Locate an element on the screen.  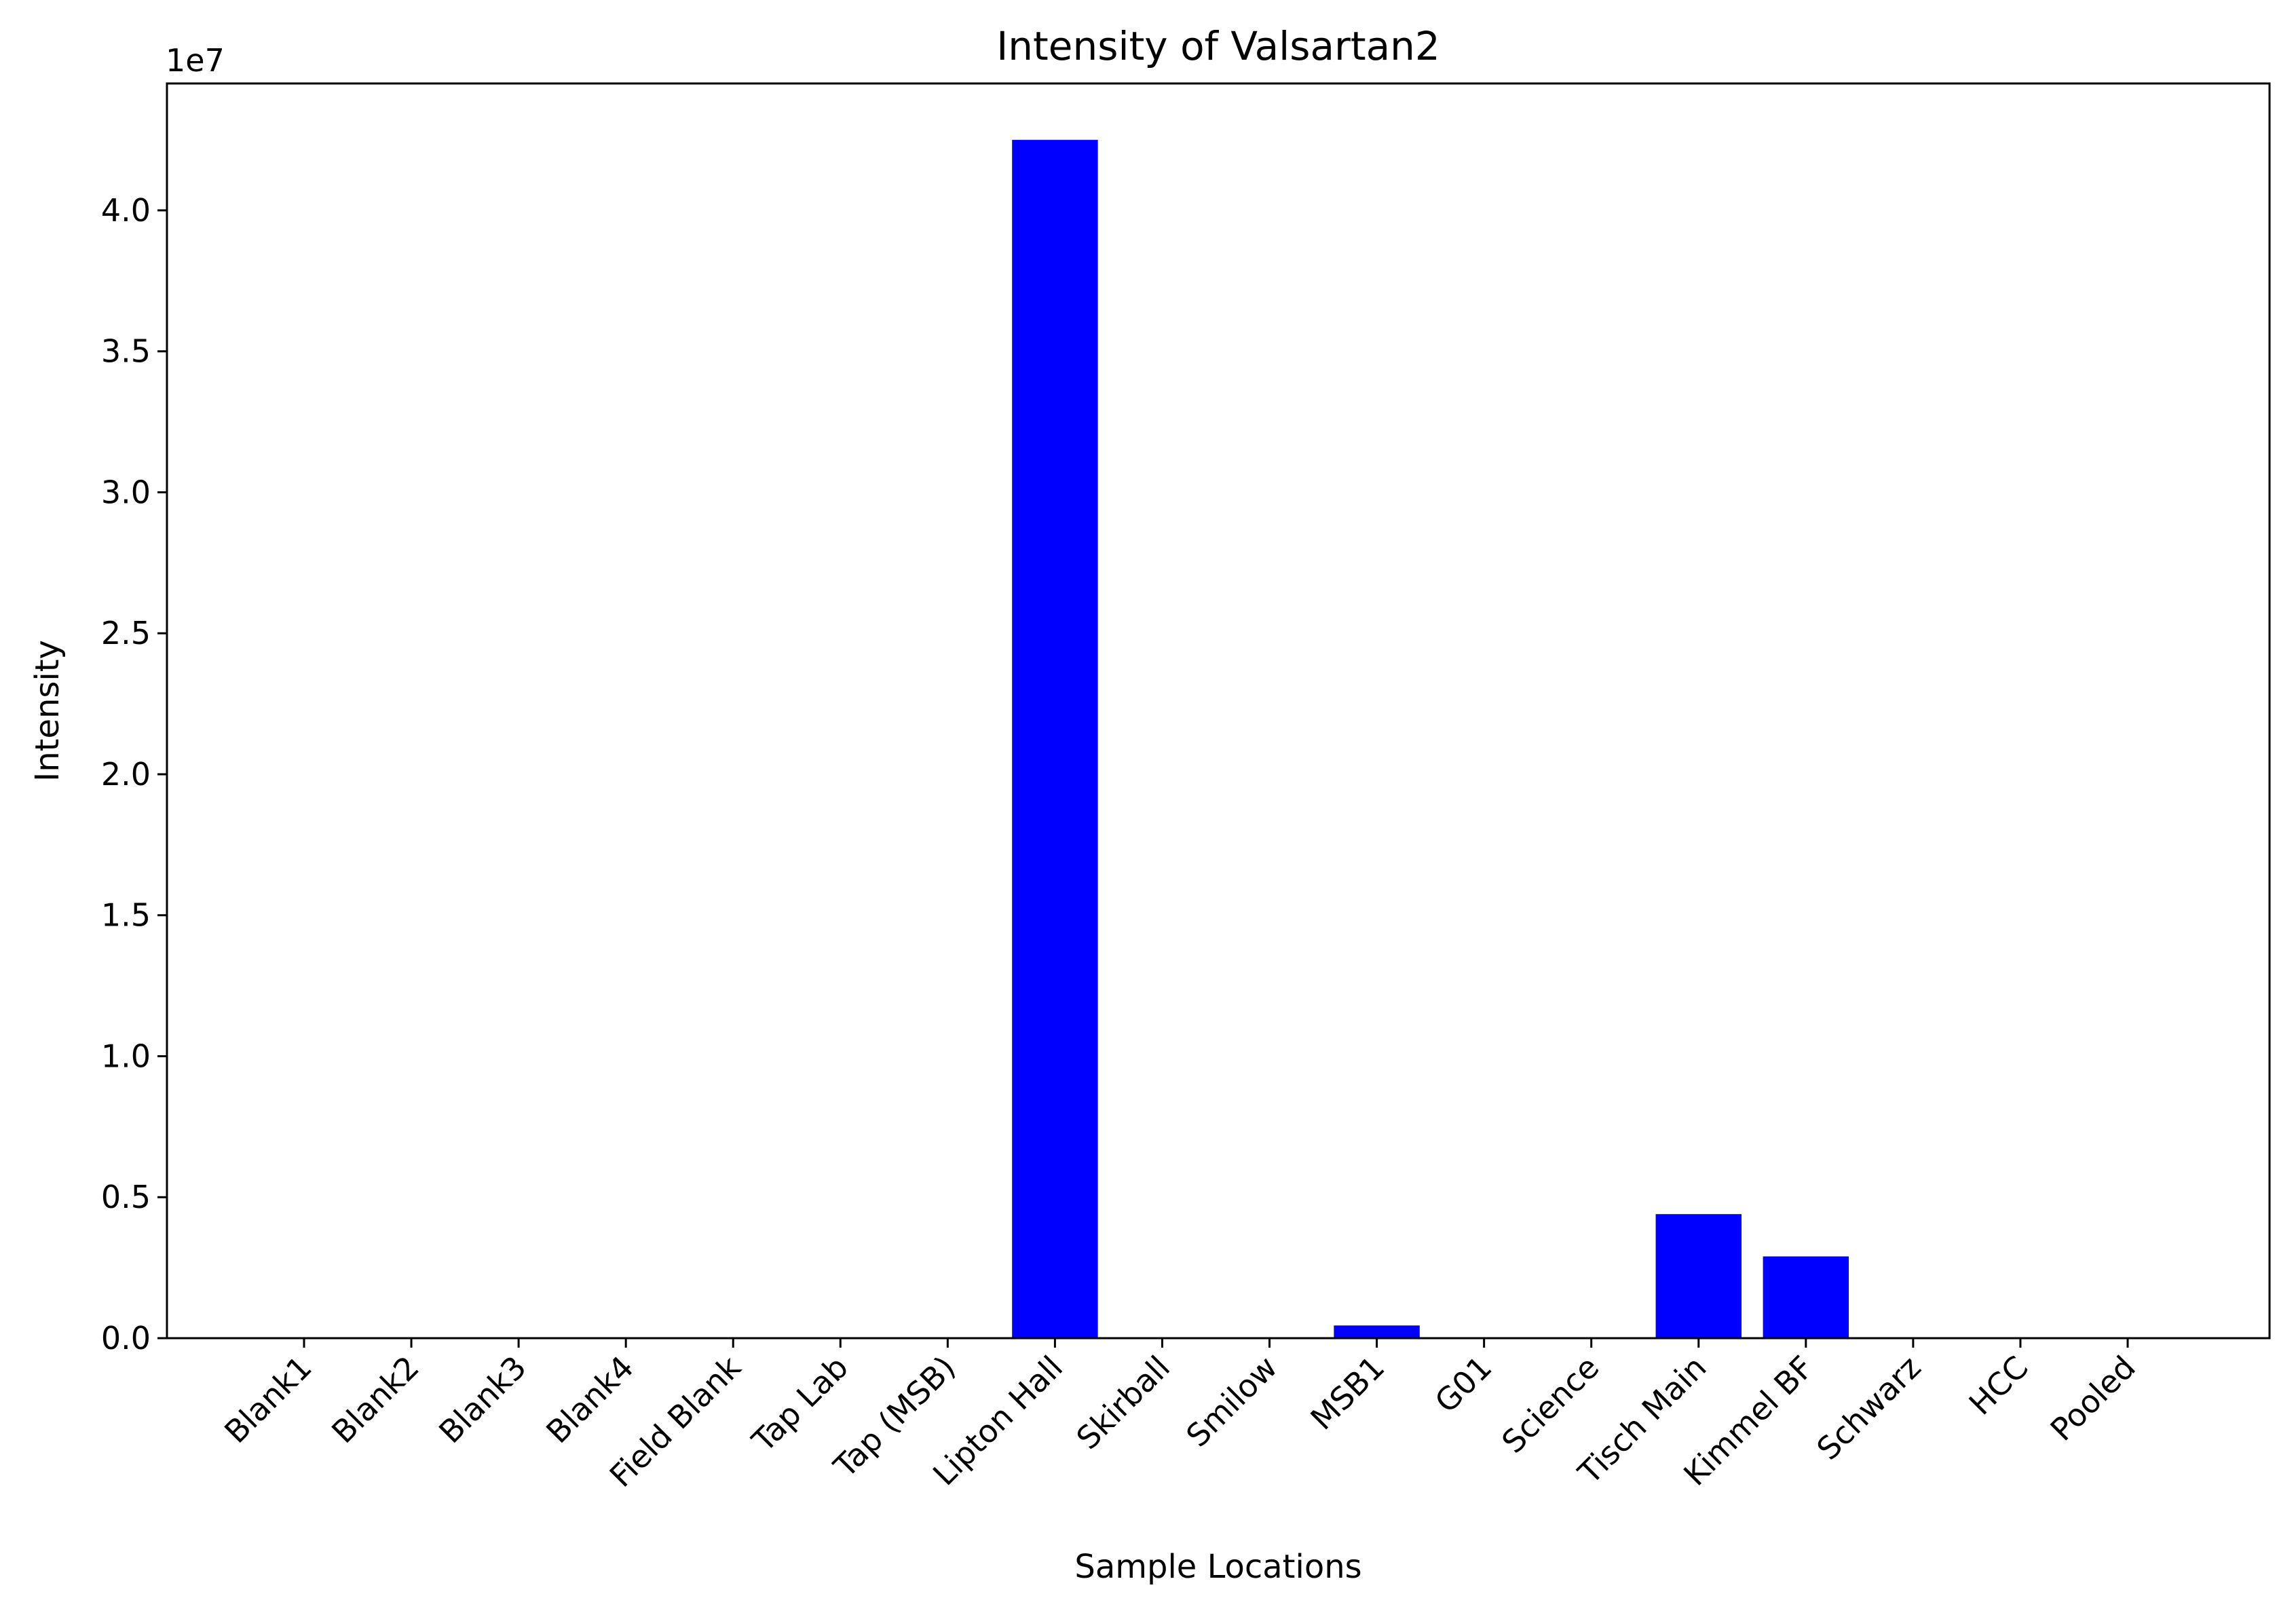
bar-msb1 is located at coordinates (1377, 1331).